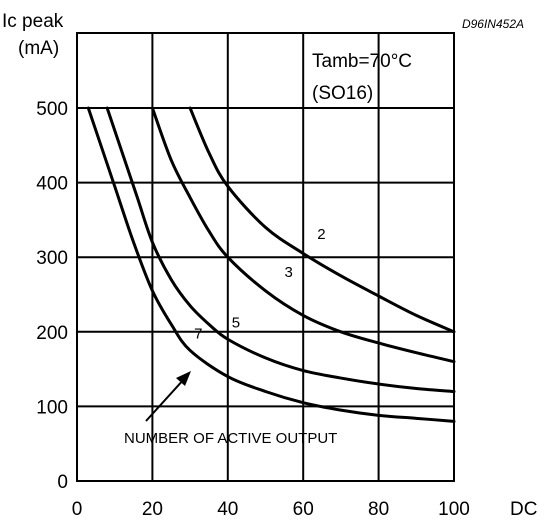  I want to click on y-tick-label-500: 500, so click(52, 109).